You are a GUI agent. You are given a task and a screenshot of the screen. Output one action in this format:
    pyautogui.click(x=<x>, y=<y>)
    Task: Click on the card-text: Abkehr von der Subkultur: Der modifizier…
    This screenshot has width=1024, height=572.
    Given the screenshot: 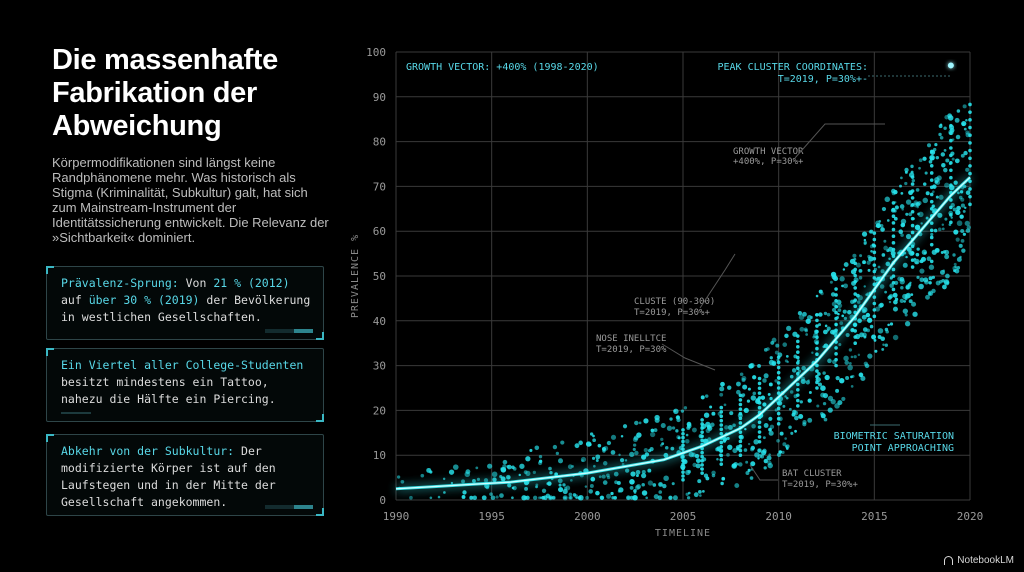 What is the action you would take?
    pyautogui.click(x=188, y=477)
    